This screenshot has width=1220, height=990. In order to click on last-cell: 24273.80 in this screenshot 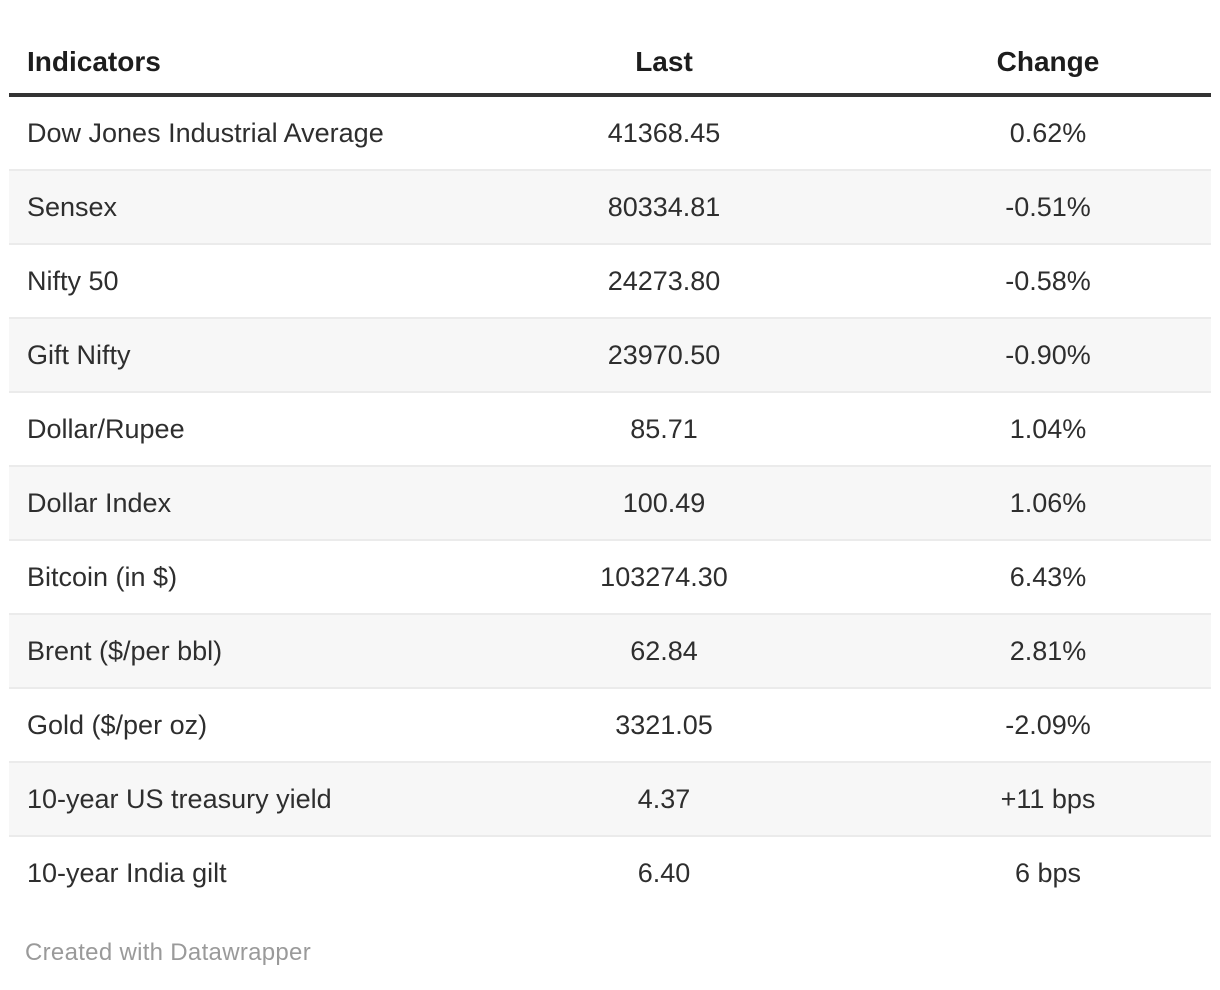, I will do `click(664, 281)`.